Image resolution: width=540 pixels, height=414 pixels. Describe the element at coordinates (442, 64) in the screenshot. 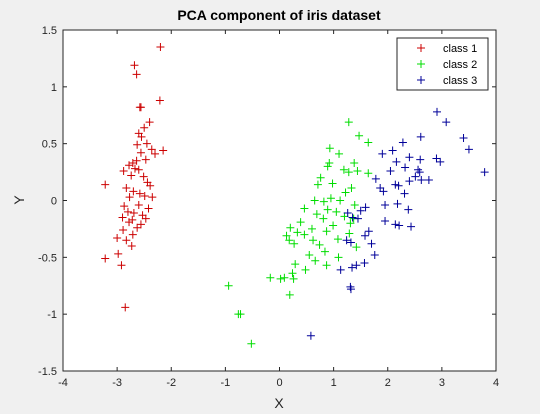

I see `legend-box` at that location.